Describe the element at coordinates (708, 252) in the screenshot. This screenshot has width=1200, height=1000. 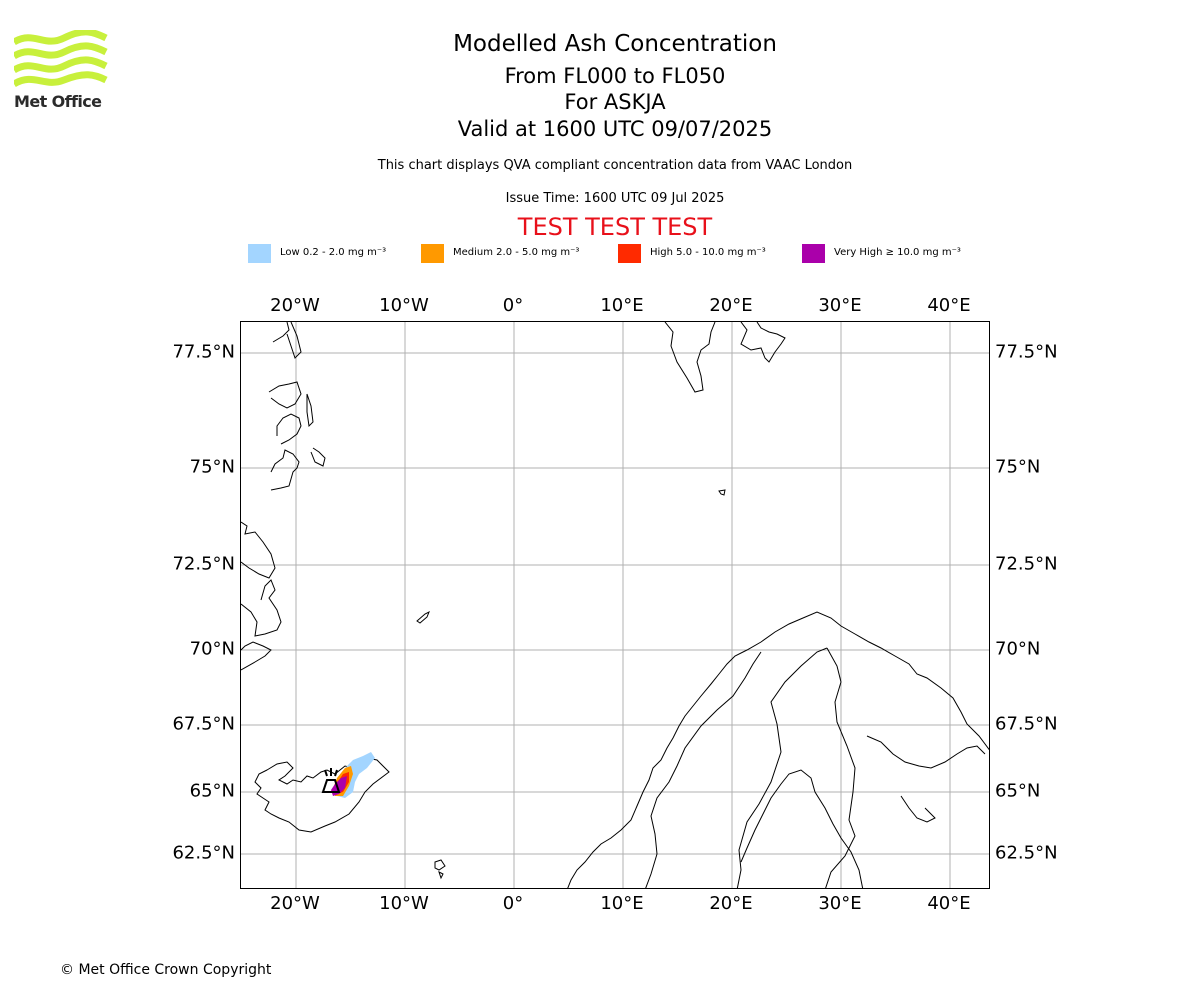
I see `legend-label-high: High 5.0 - 10.0 mg m⁻³` at that location.